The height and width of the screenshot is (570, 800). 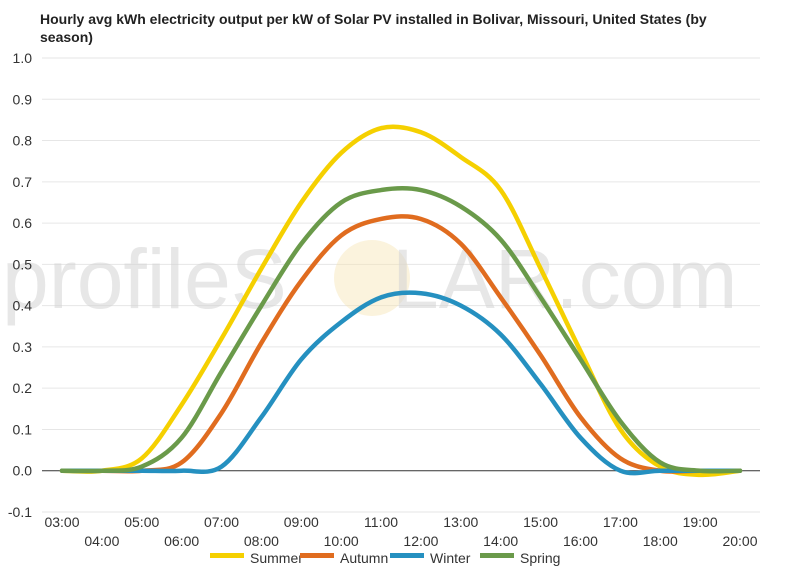 I want to click on watermark-text-right: LAR.com, so click(x=564, y=279).